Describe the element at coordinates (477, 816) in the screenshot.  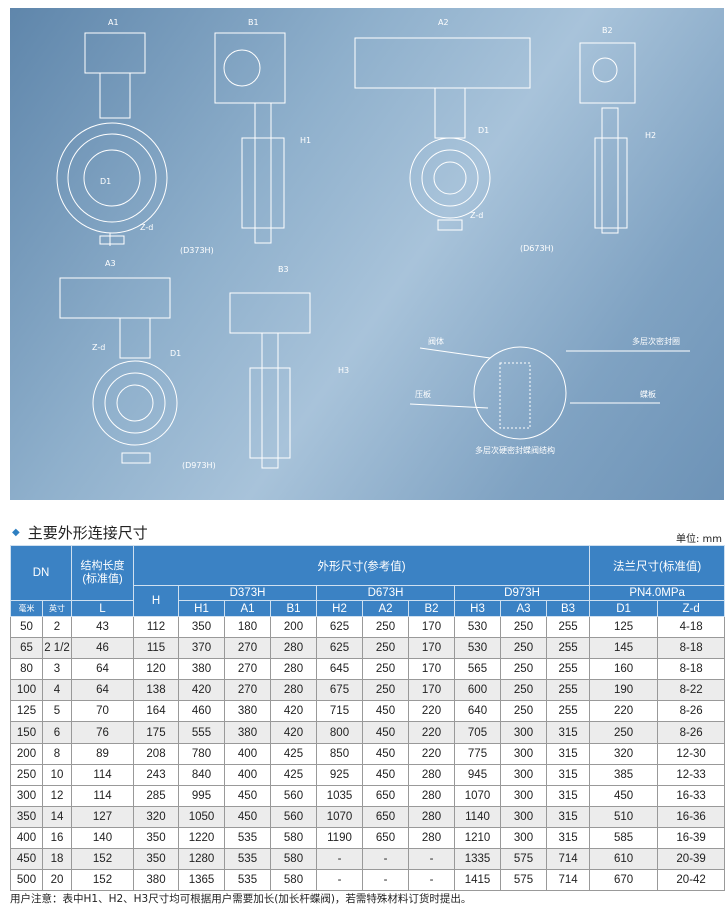
I see `table-cell: 1140` at that location.